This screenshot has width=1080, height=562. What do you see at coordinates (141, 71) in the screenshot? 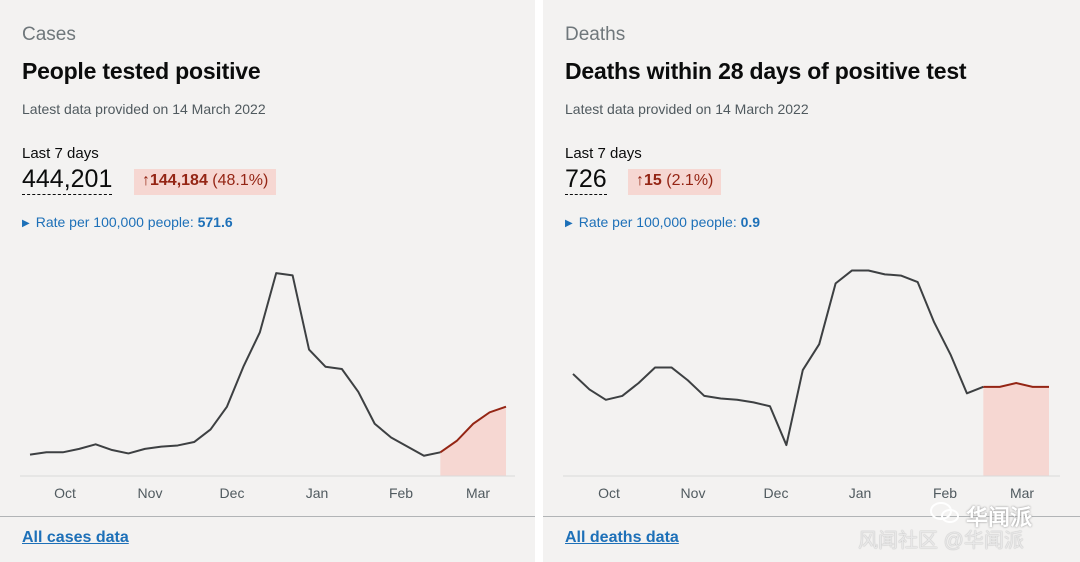
I see `card-title: People tested positive` at bounding box center [141, 71].